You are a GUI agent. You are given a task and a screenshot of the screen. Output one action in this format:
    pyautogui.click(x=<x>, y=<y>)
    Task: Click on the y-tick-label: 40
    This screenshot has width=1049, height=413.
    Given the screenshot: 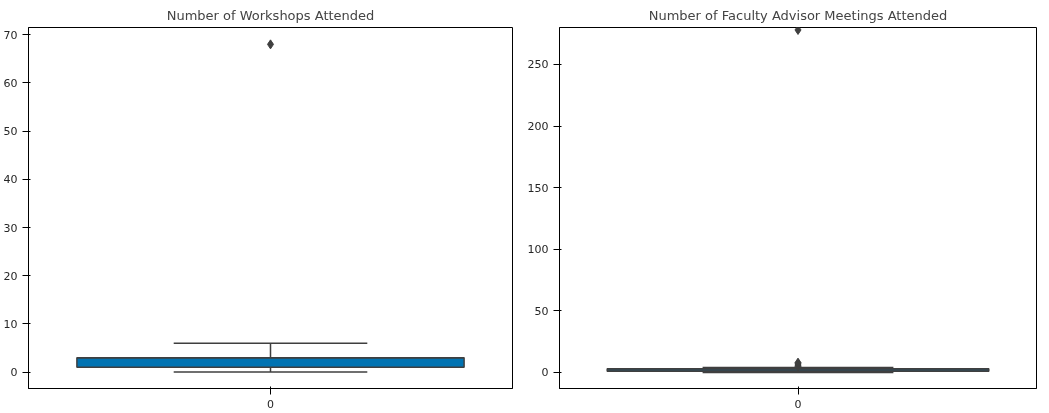 What is the action you would take?
    pyautogui.click(x=10, y=180)
    